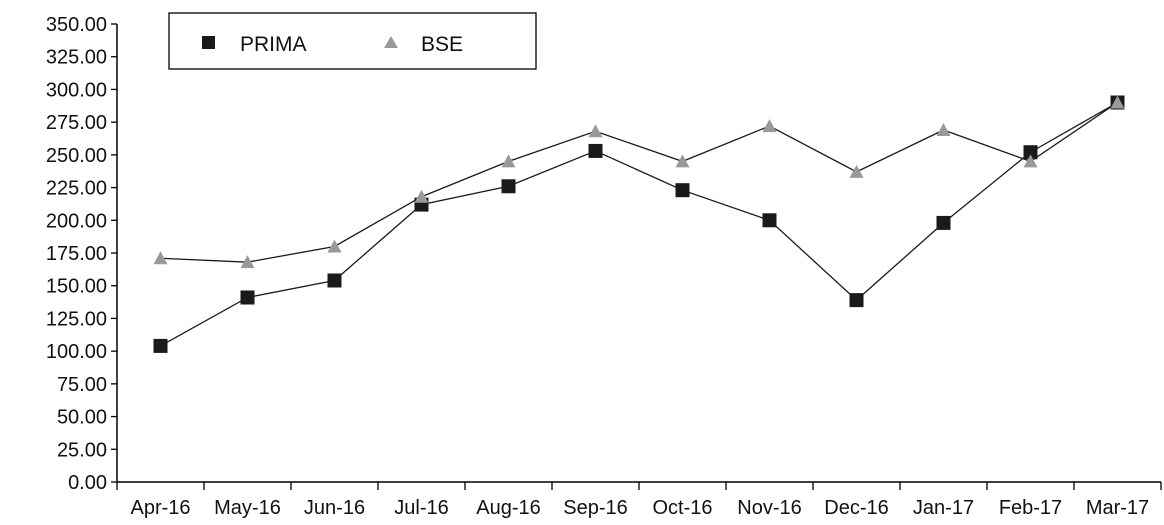 The height and width of the screenshot is (525, 1164). I want to click on y-tick-label: 250.00, so click(76, 156).